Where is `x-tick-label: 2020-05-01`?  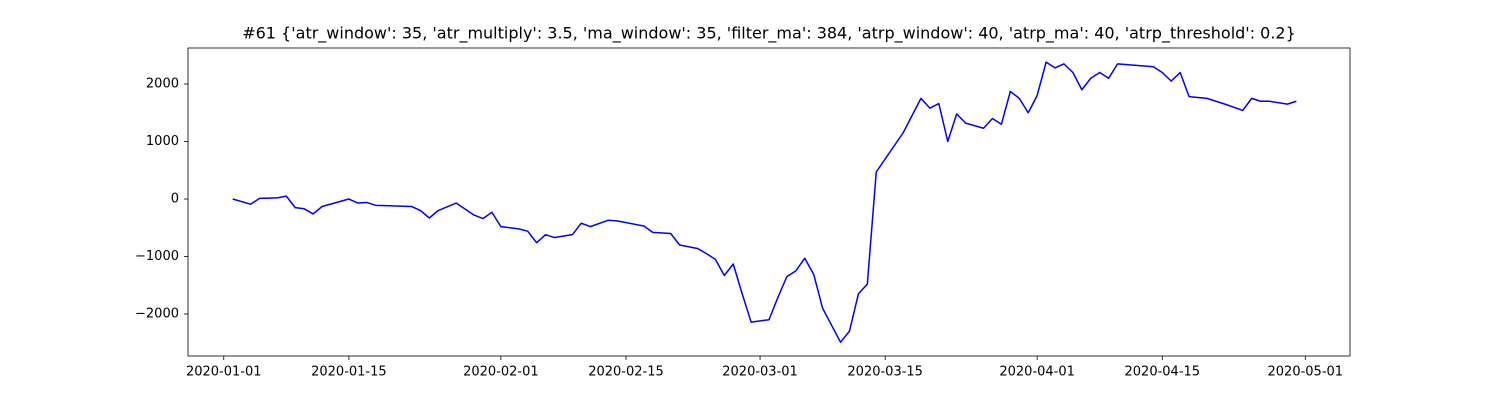
x-tick-label: 2020-05-01 is located at coordinates (1306, 372).